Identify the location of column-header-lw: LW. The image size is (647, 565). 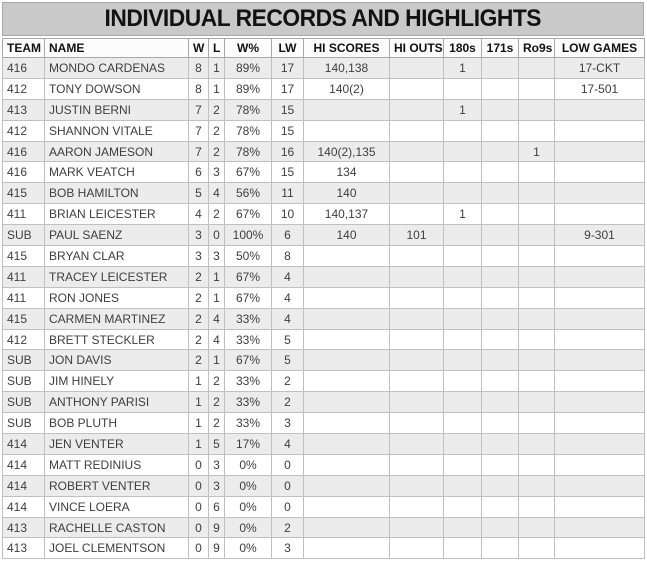
(287, 48).